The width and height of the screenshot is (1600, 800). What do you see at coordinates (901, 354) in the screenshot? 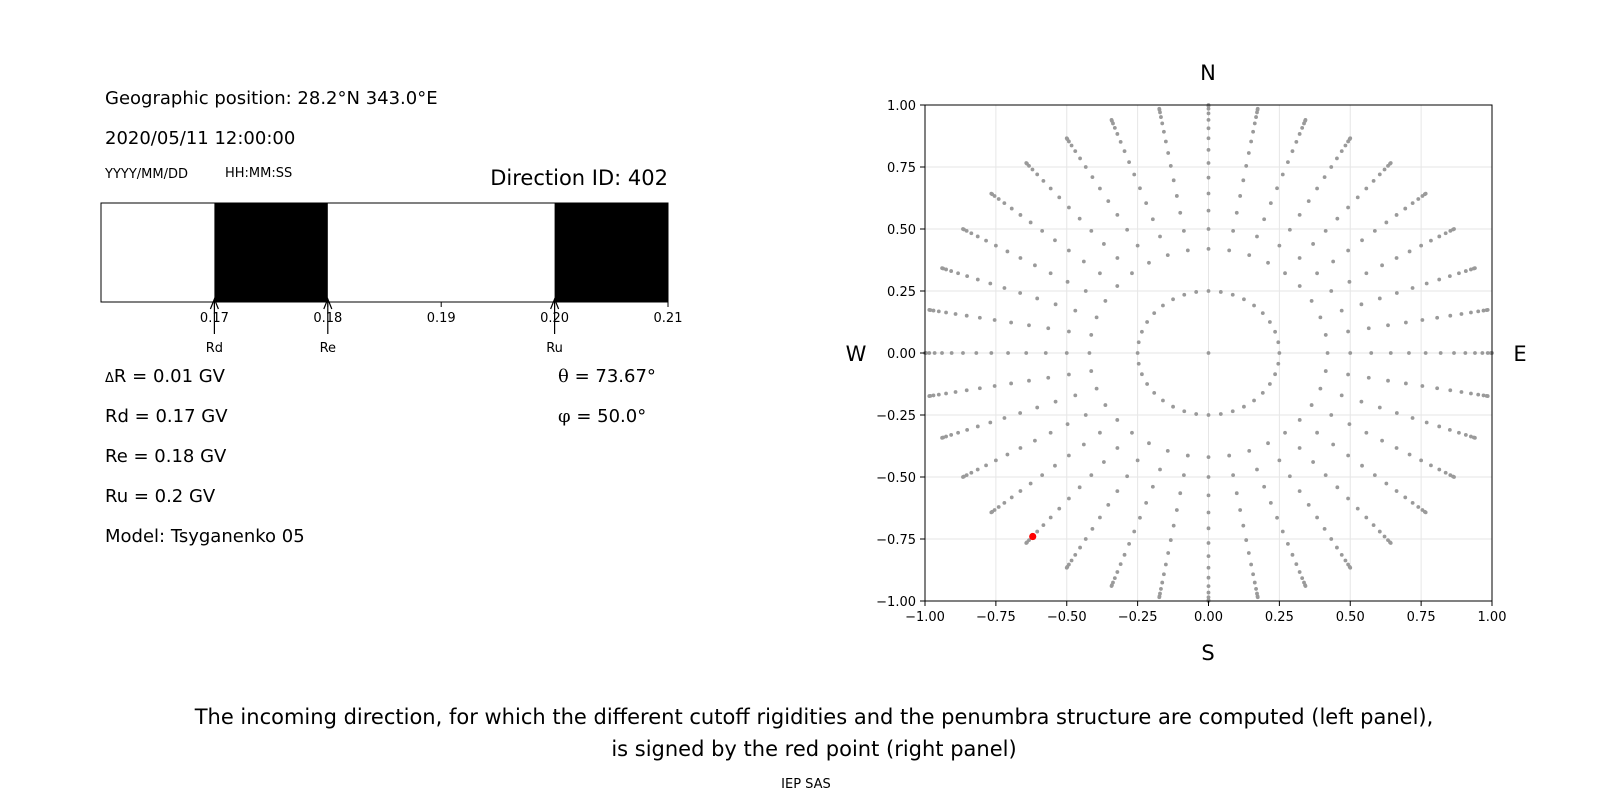
I see `y-tick-label: 0.00` at bounding box center [901, 354].